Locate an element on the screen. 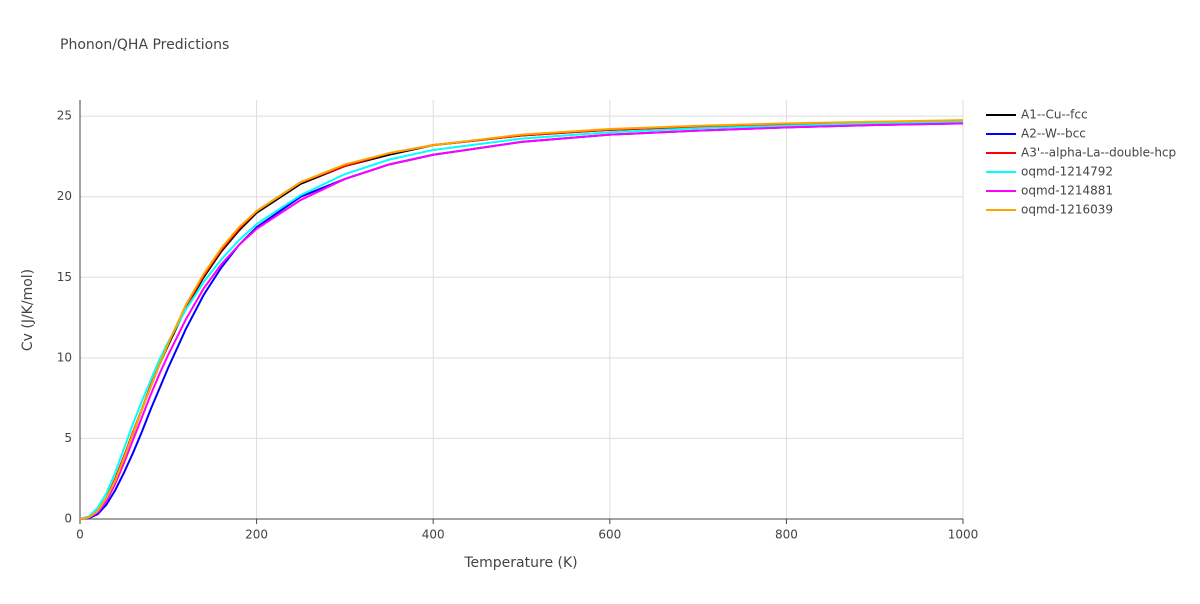 The height and width of the screenshot is (604, 1200). y-tick-label: 25 is located at coordinates (64, 116).